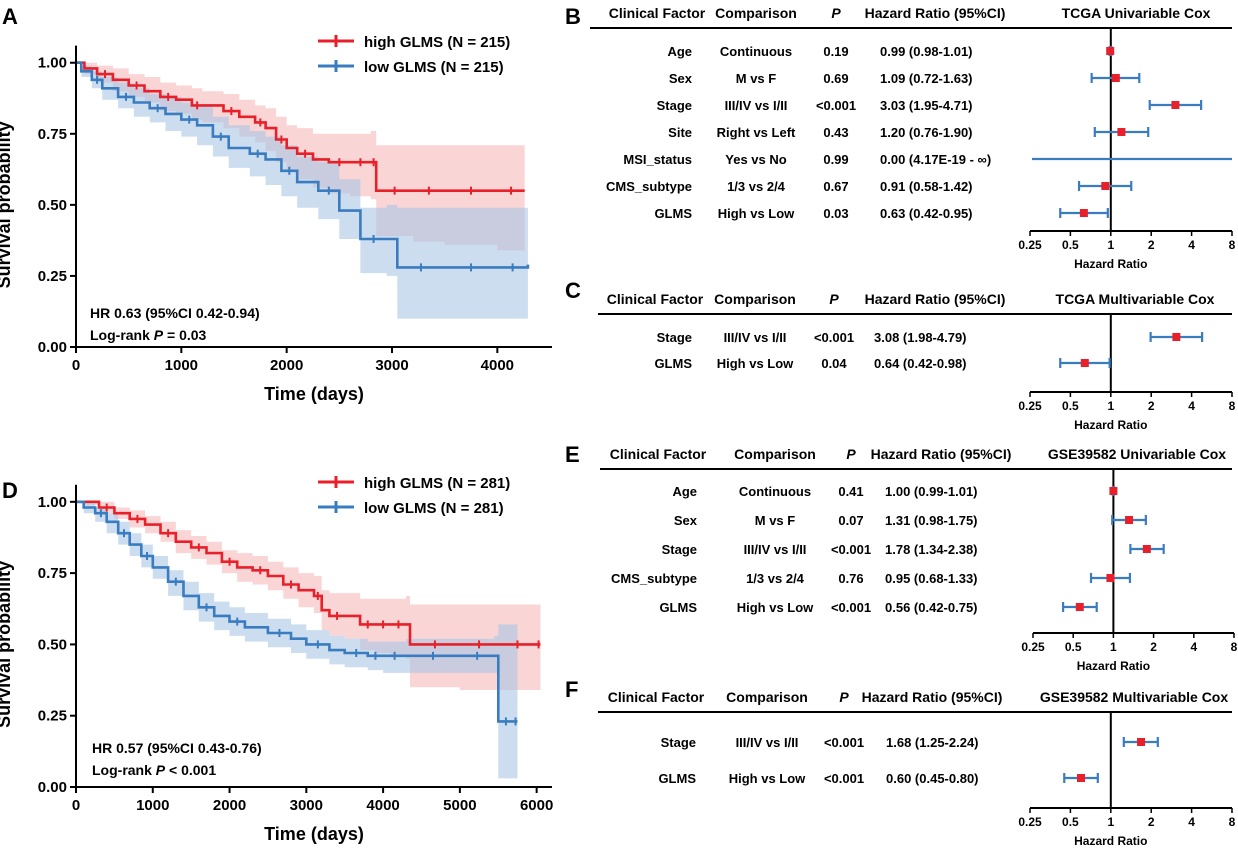  What do you see at coordinates (1136, 13) in the screenshot?
I see `forest-title: TCGA Univariable Cox` at bounding box center [1136, 13].